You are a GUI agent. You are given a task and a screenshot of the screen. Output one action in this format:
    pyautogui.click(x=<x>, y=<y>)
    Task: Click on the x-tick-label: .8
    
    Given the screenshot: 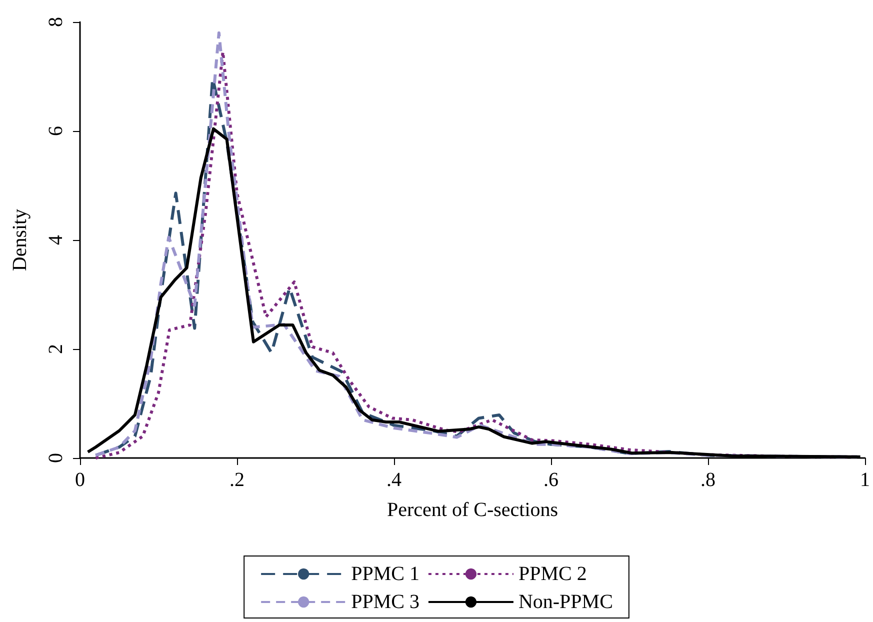 What is the action you would take?
    pyautogui.click(x=708, y=480)
    